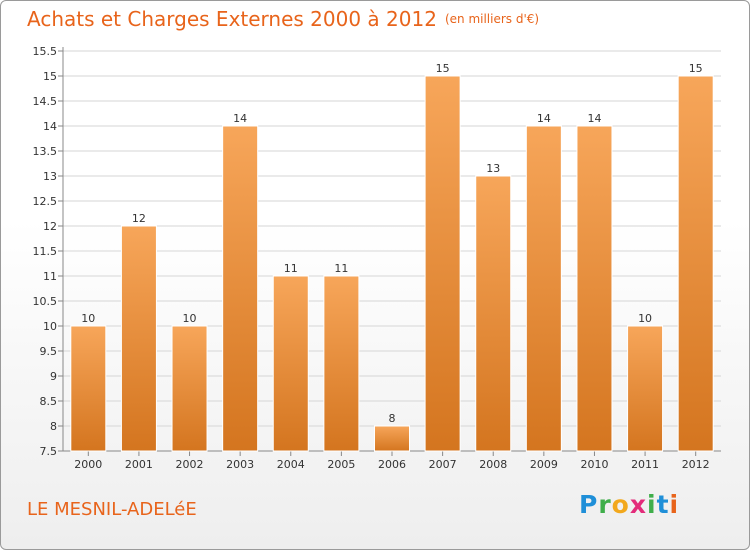  Describe the element at coordinates (645, 464) in the screenshot. I see `x-tick-label: 2011` at that location.